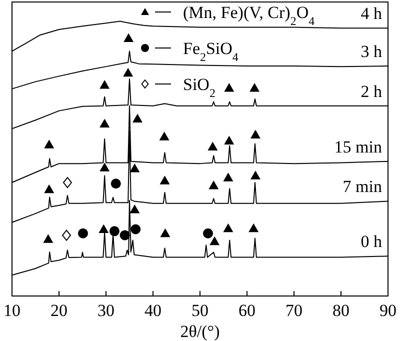 This screenshot has height=341, width=400. I want to click on series-label: 4 h, so click(371, 14).